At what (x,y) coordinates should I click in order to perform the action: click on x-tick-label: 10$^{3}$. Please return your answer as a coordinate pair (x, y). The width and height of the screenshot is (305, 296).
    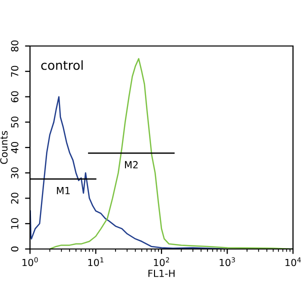
    Looking at the image, I should click on (227, 261).